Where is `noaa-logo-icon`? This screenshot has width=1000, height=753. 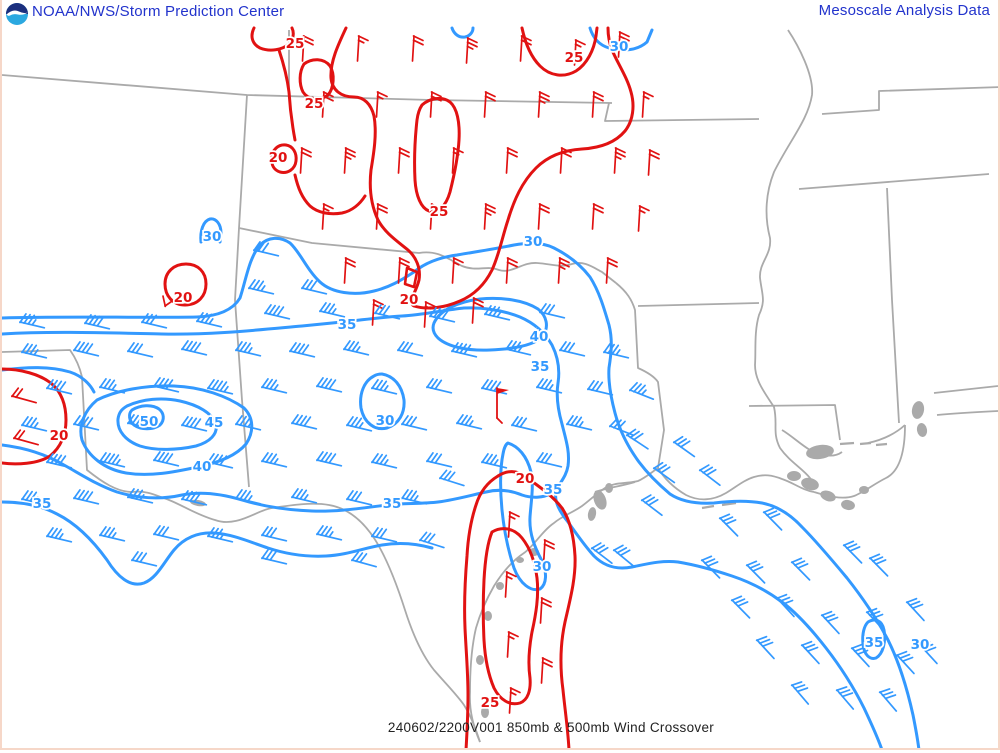 noaa-logo-icon is located at coordinates (17, 14).